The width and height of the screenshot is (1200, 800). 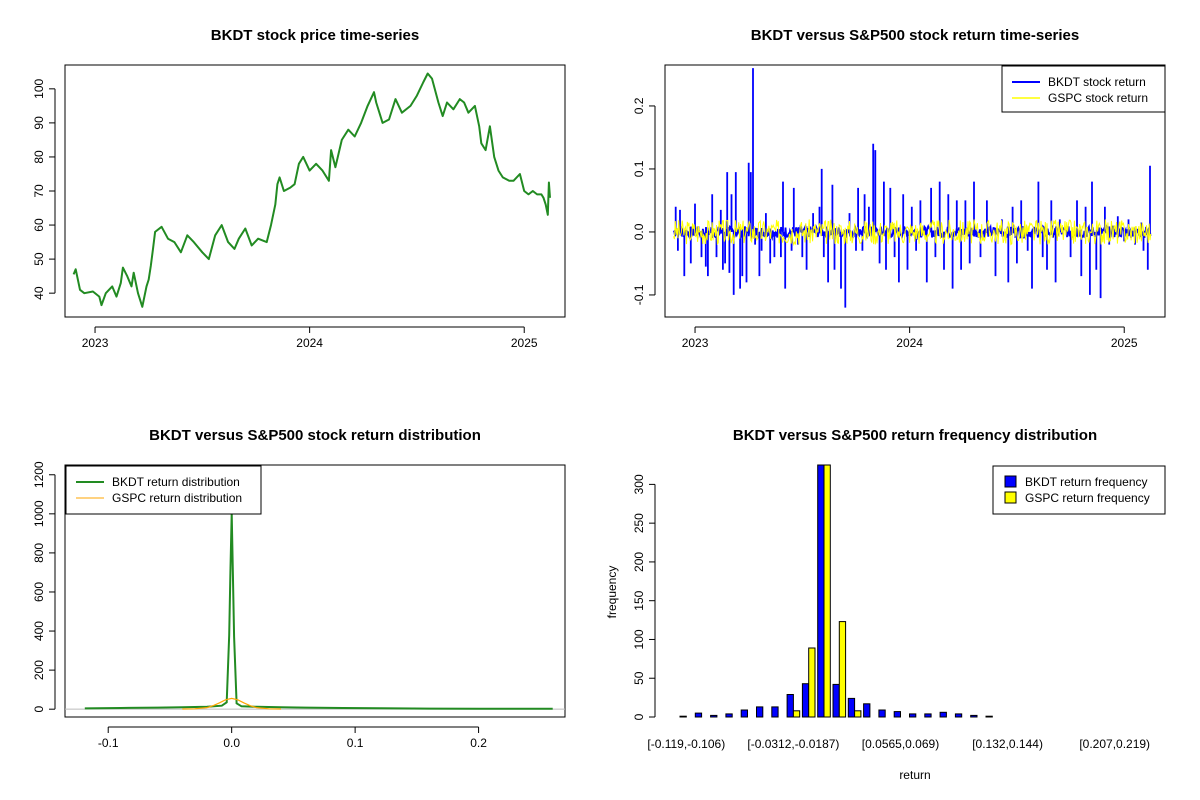 What do you see at coordinates (836, 591) in the screenshot?
I see `histogram-bars` at bounding box center [836, 591].